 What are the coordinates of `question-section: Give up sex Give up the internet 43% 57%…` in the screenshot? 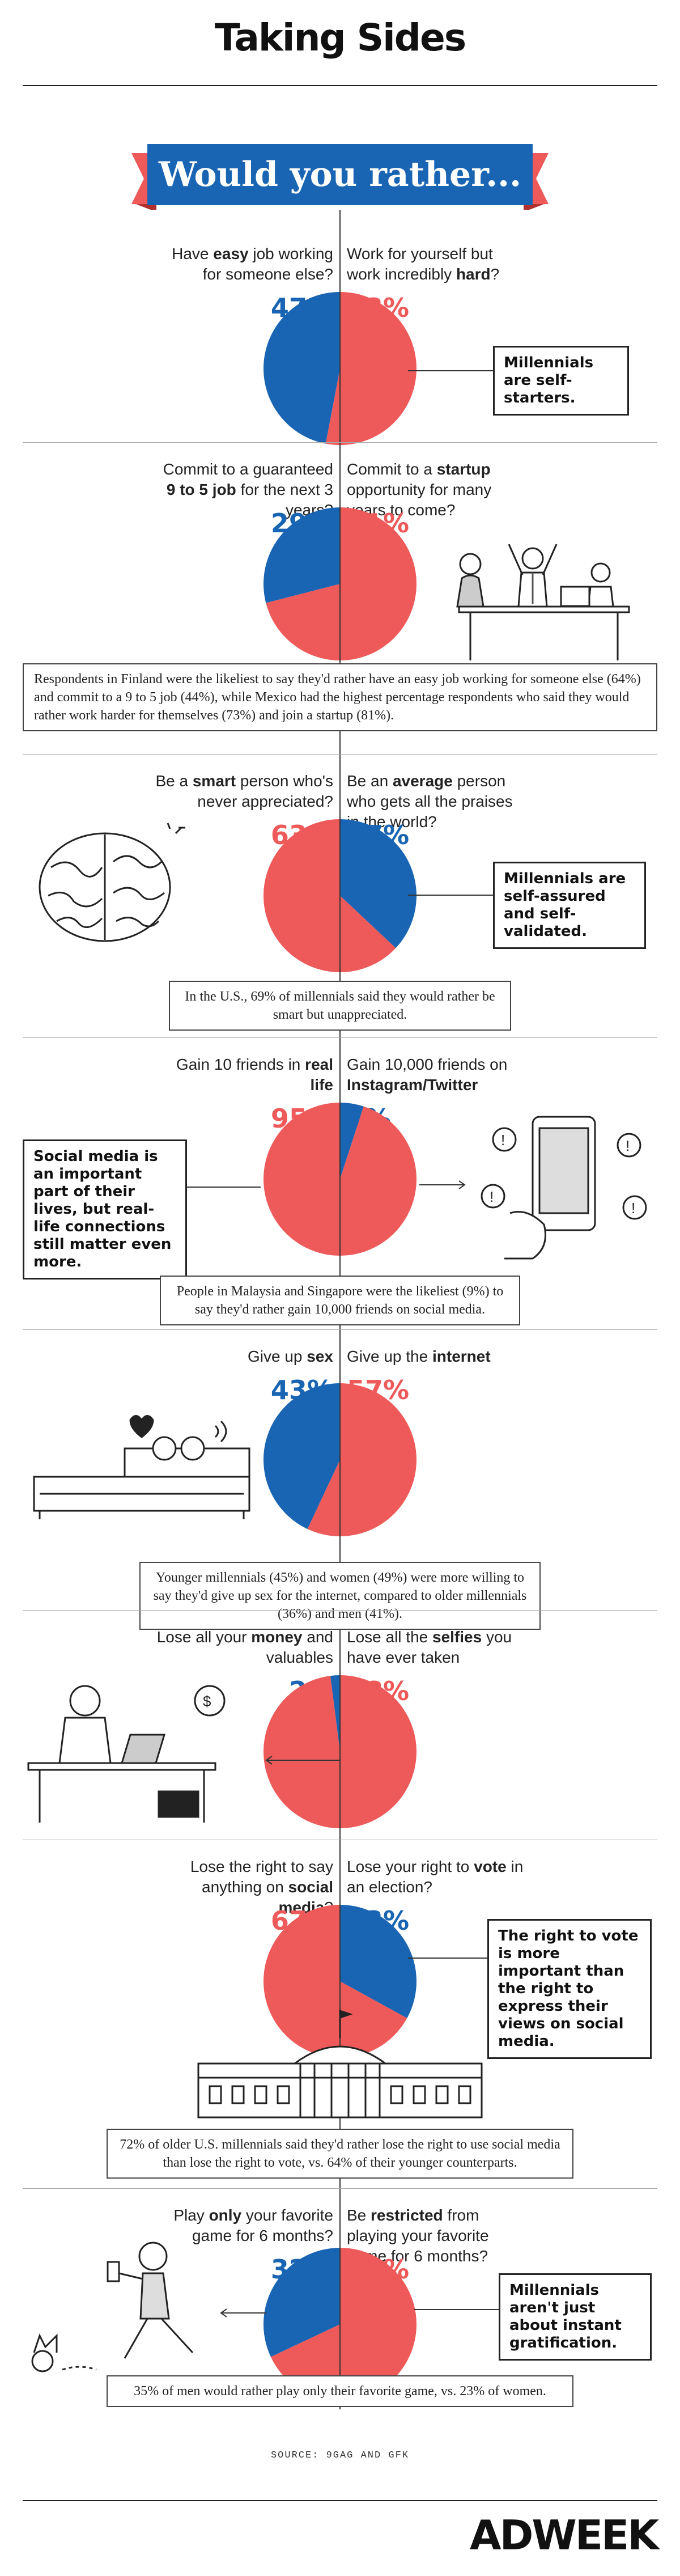 It's located at (340, 1488).